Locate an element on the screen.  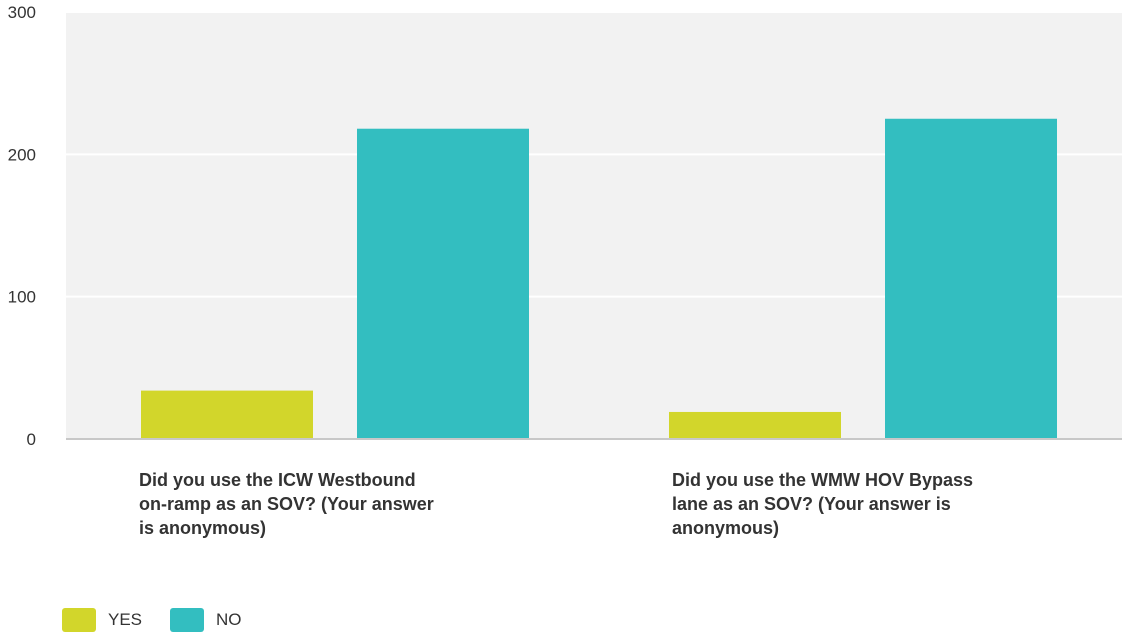
legend-label-no: NO is located at coordinates (229, 619).